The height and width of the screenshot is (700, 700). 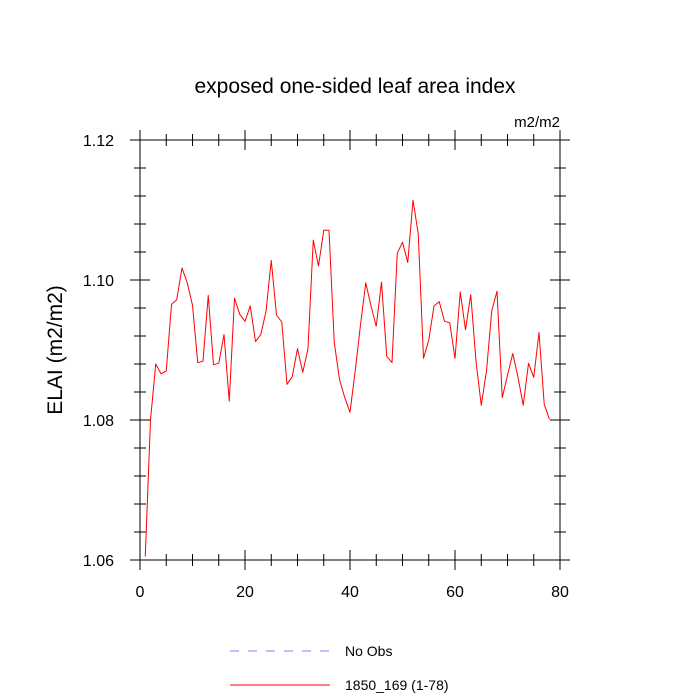 What do you see at coordinates (245, 592) in the screenshot?
I see `x-tick-label: 20` at bounding box center [245, 592].